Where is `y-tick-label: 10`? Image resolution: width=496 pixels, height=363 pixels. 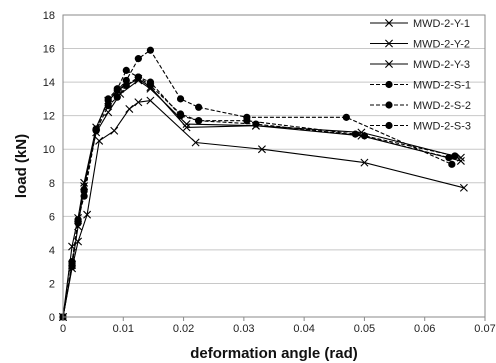
y-tick-label: 10 is located at coordinates (49, 150).